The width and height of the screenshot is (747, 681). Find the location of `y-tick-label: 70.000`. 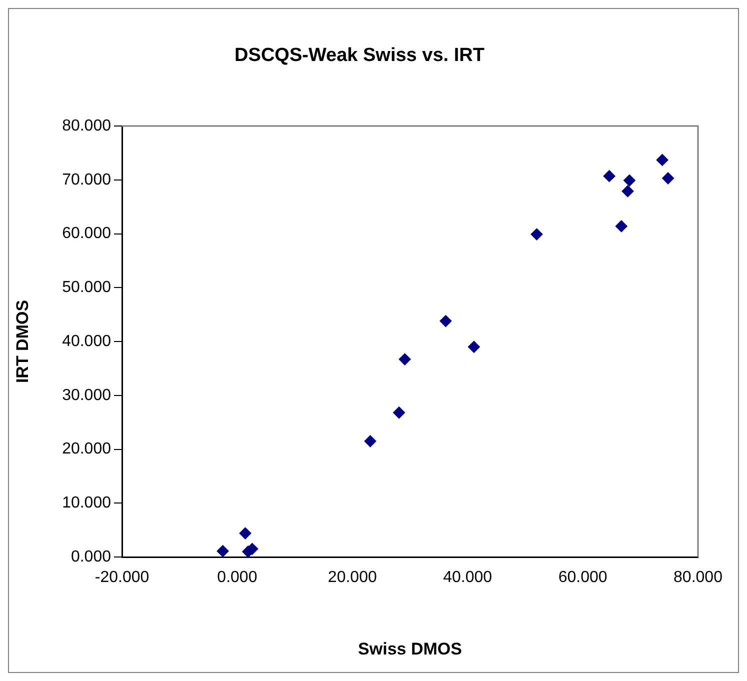

y-tick-label: 70.000 is located at coordinates (87, 179).